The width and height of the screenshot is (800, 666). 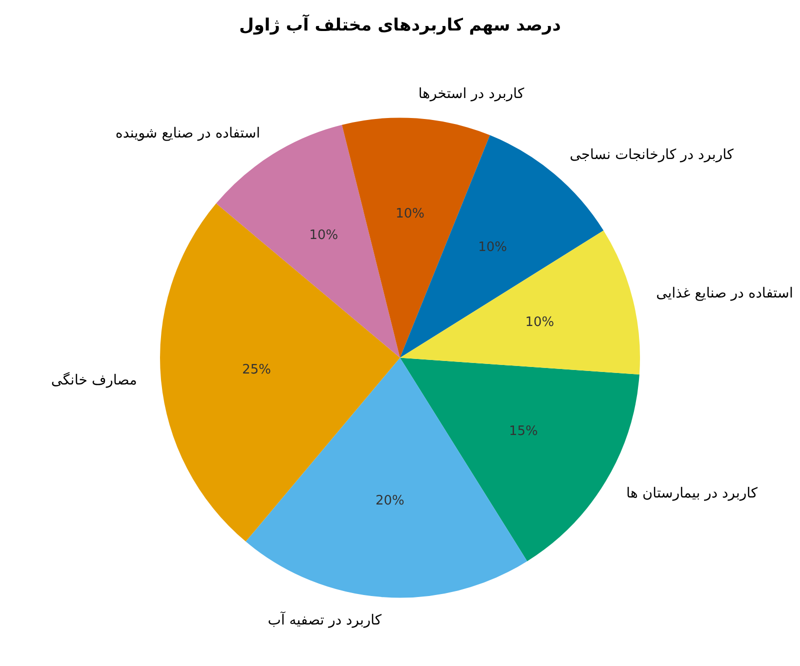 What do you see at coordinates (325, 619) in the screenshot?
I see `slice-label: کاربرد در تصفیه آب` at bounding box center [325, 619].